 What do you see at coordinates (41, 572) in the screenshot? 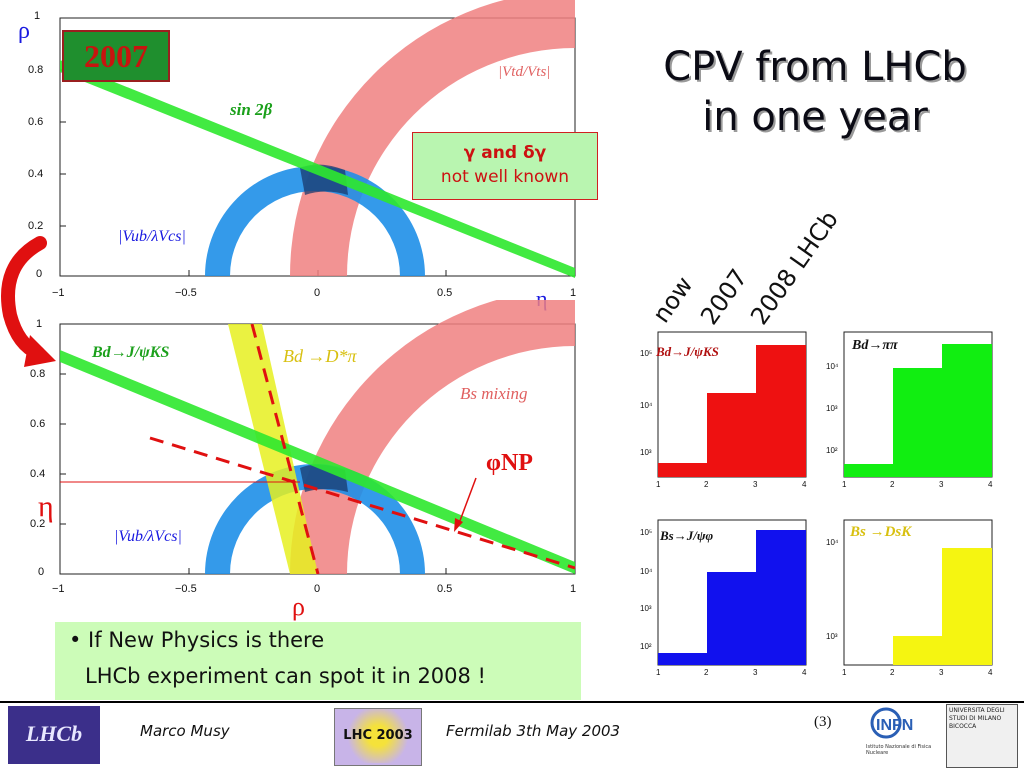
I see `bot-ytick-0: 0` at bounding box center [41, 572].